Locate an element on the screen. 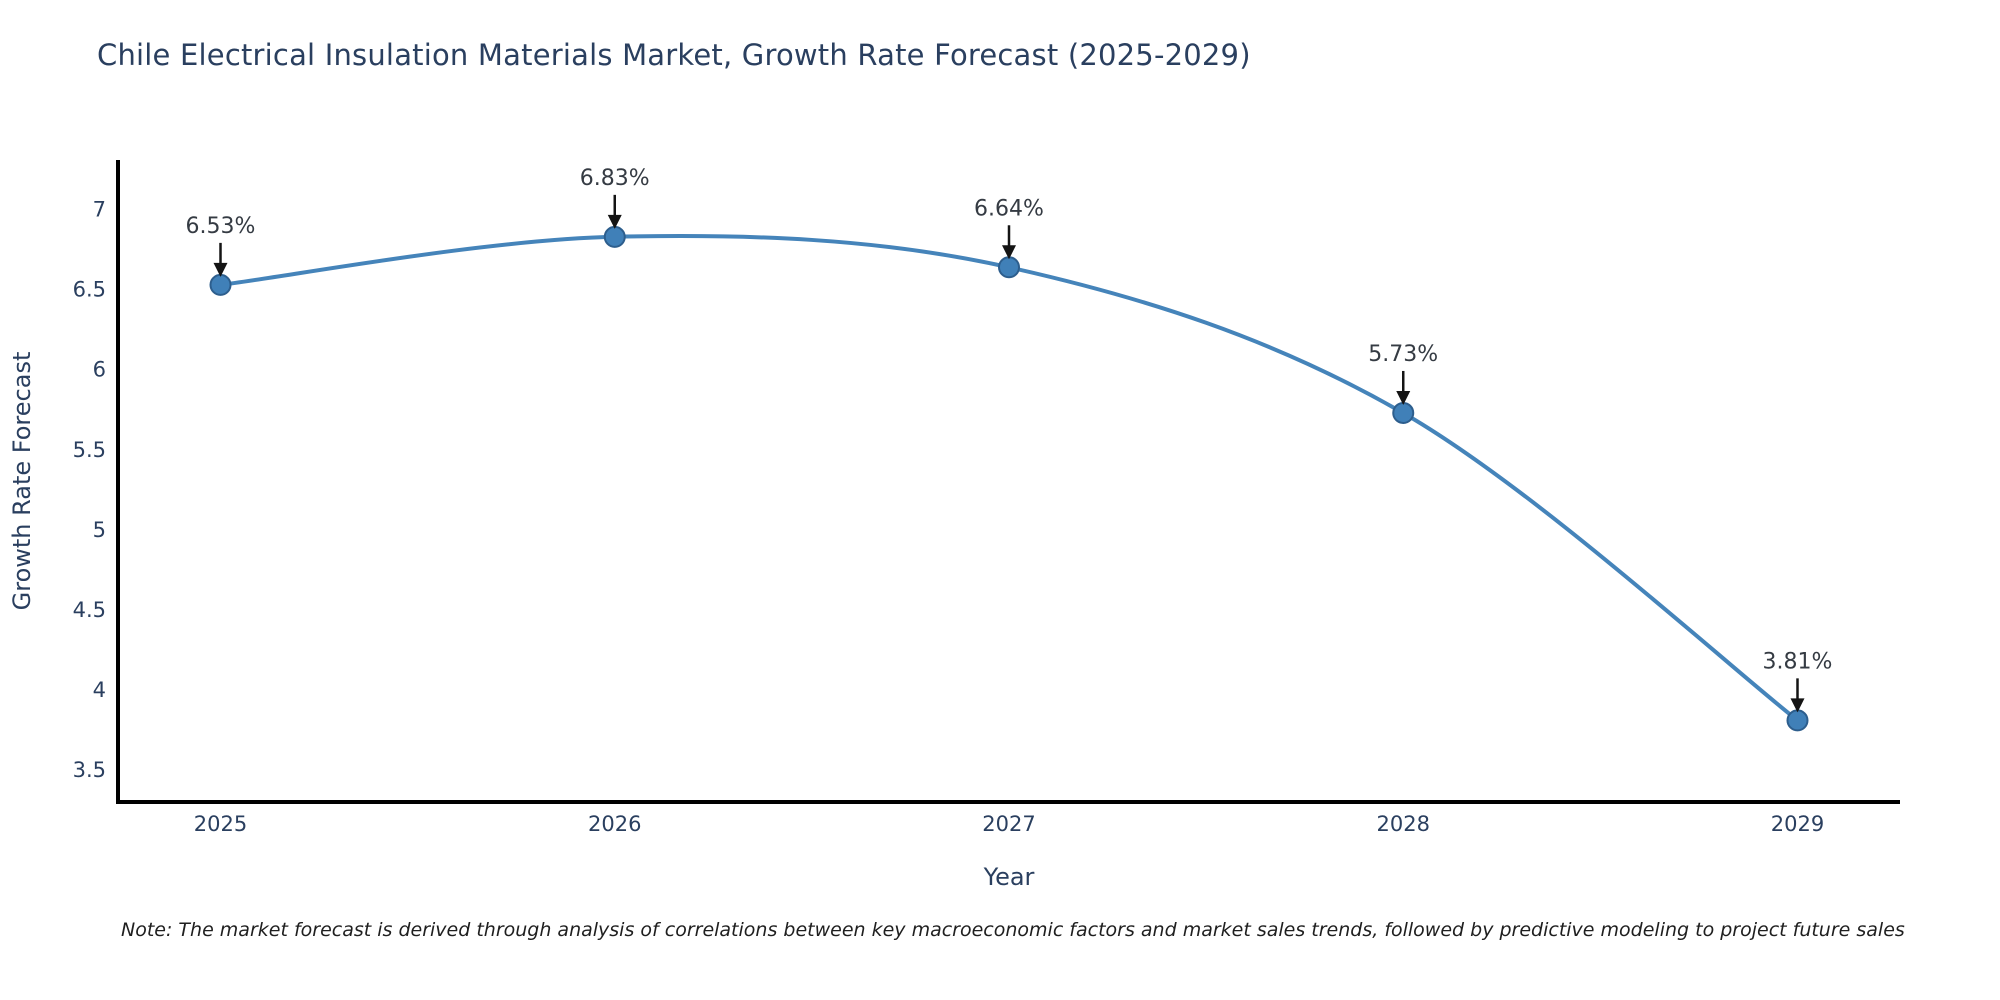  y-tick-label: 7 is located at coordinates (99, 210).